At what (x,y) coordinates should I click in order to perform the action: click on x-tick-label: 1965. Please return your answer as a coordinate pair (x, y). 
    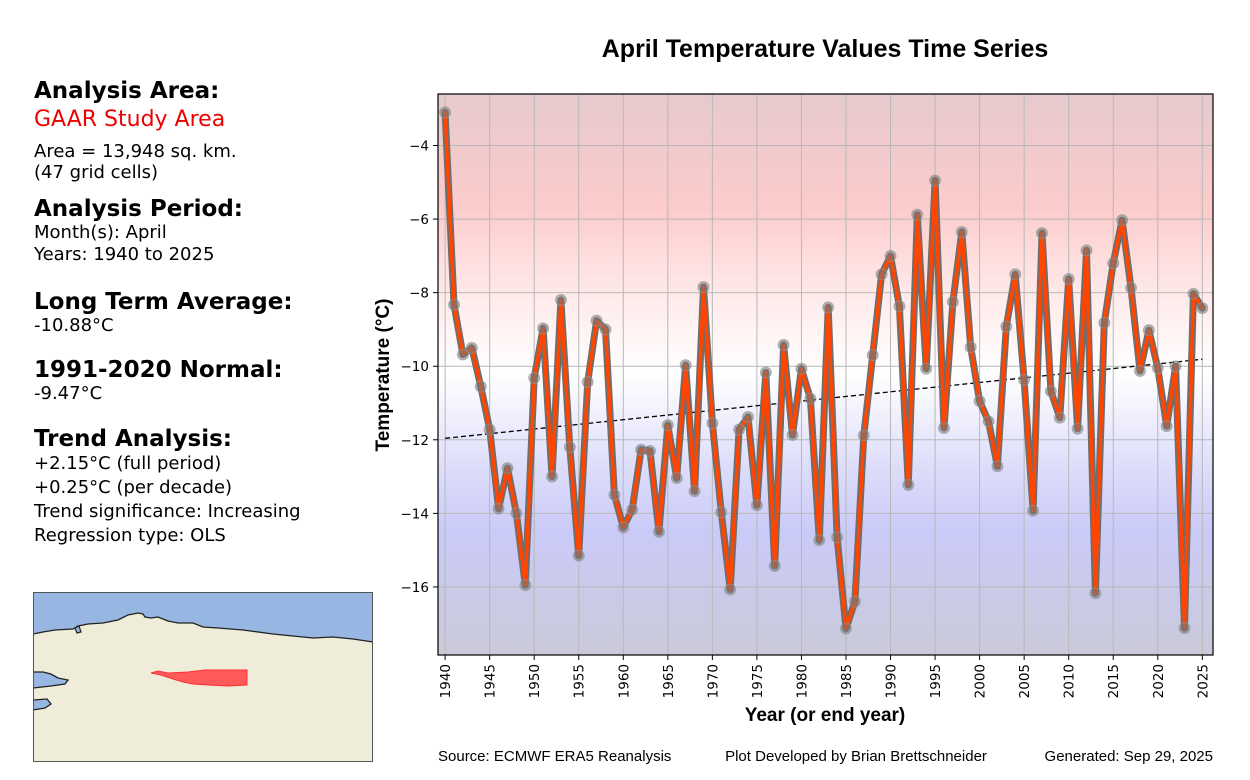
    Looking at the image, I should click on (669, 681).